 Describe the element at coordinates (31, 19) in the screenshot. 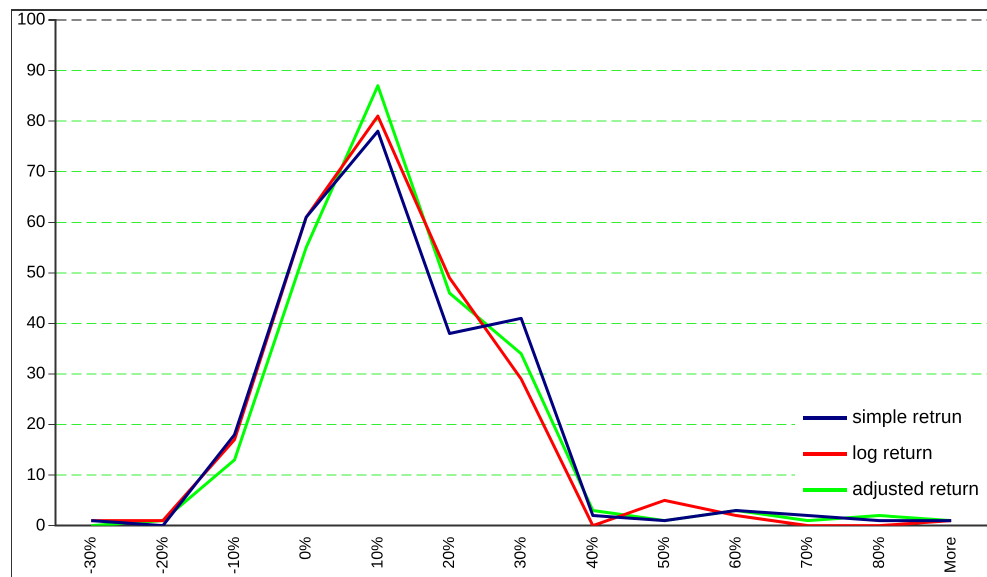

I see `y-tick-label: 100` at that location.